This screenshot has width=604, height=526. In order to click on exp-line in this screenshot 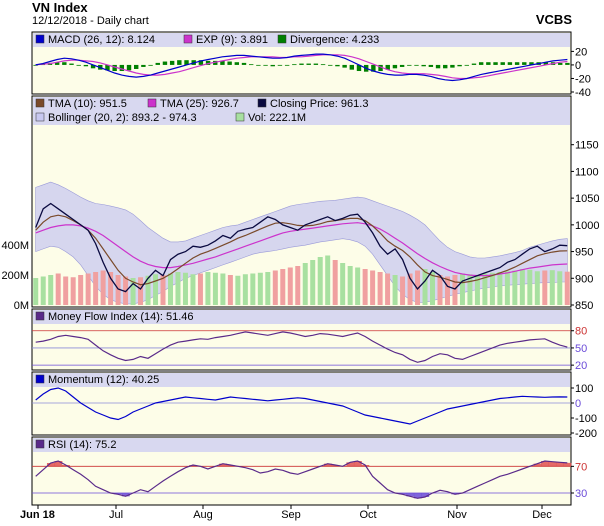, I will do `click(301, 67)`.